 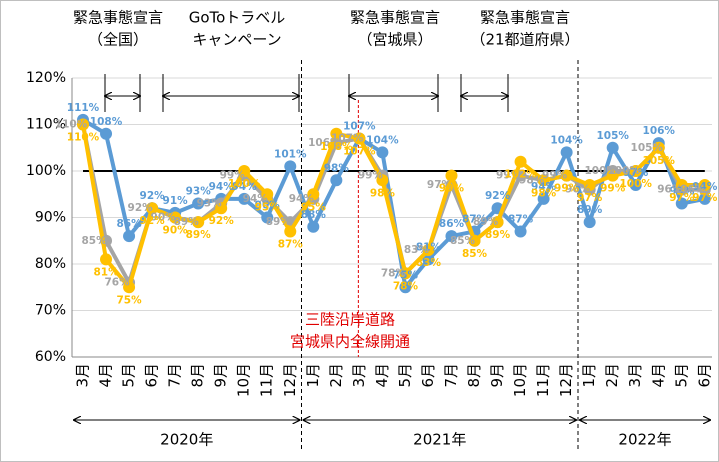 I want to click on data-label: 83%, so click(x=417, y=250).